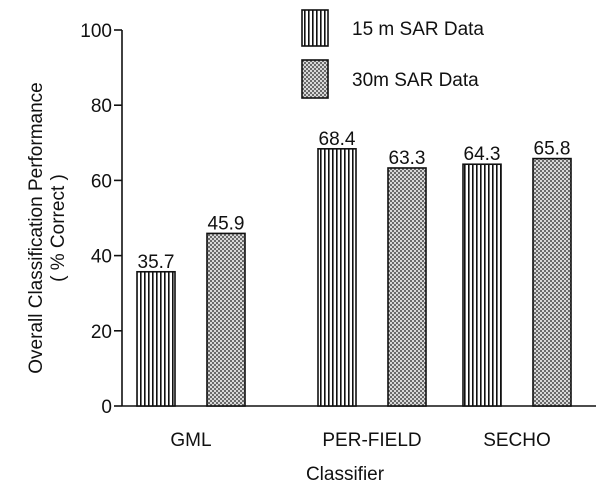  What do you see at coordinates (101, 106) in the screenshot?
I see `y-tick-label: 80` at bounding box center [101, 106].